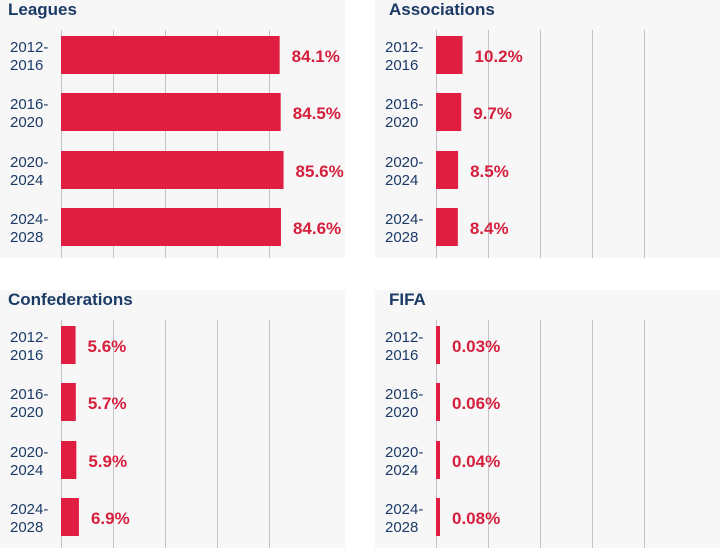 This screenshot has width=725, height=548. Describe the element at coordinates (107, 403) in the screenshot. I see `value-label: 5.7%` at that location.